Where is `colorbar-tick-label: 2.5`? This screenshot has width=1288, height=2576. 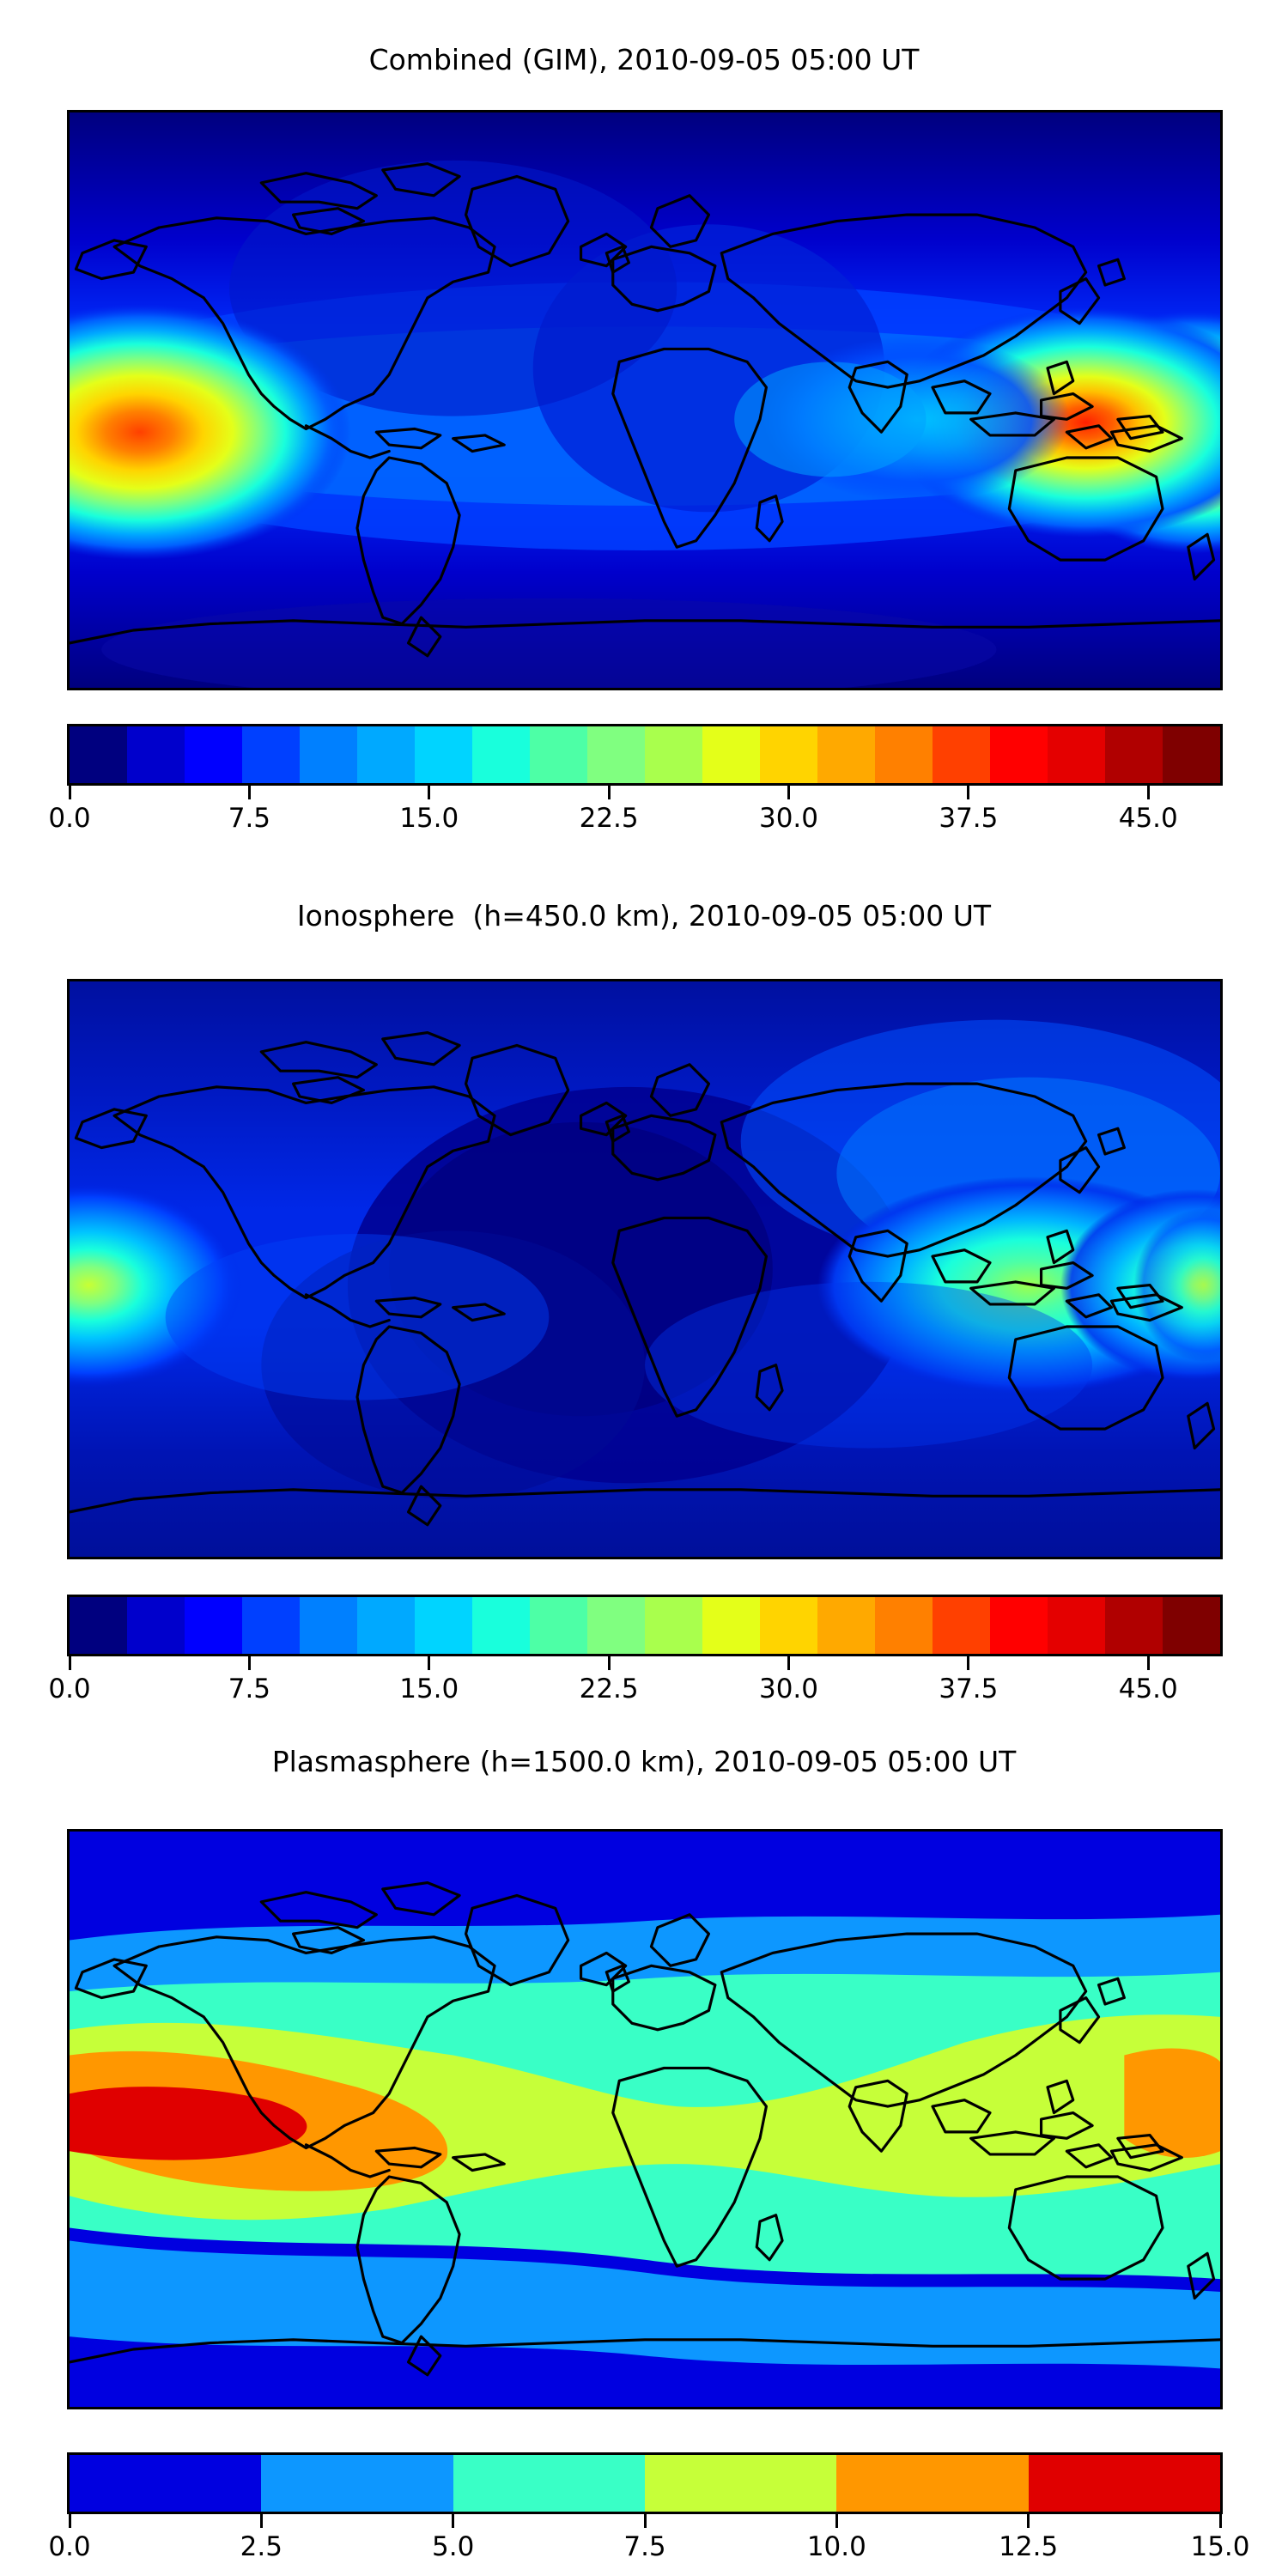
colorbar-tick-label: 2.5 is located at coordinates (261, 2546).